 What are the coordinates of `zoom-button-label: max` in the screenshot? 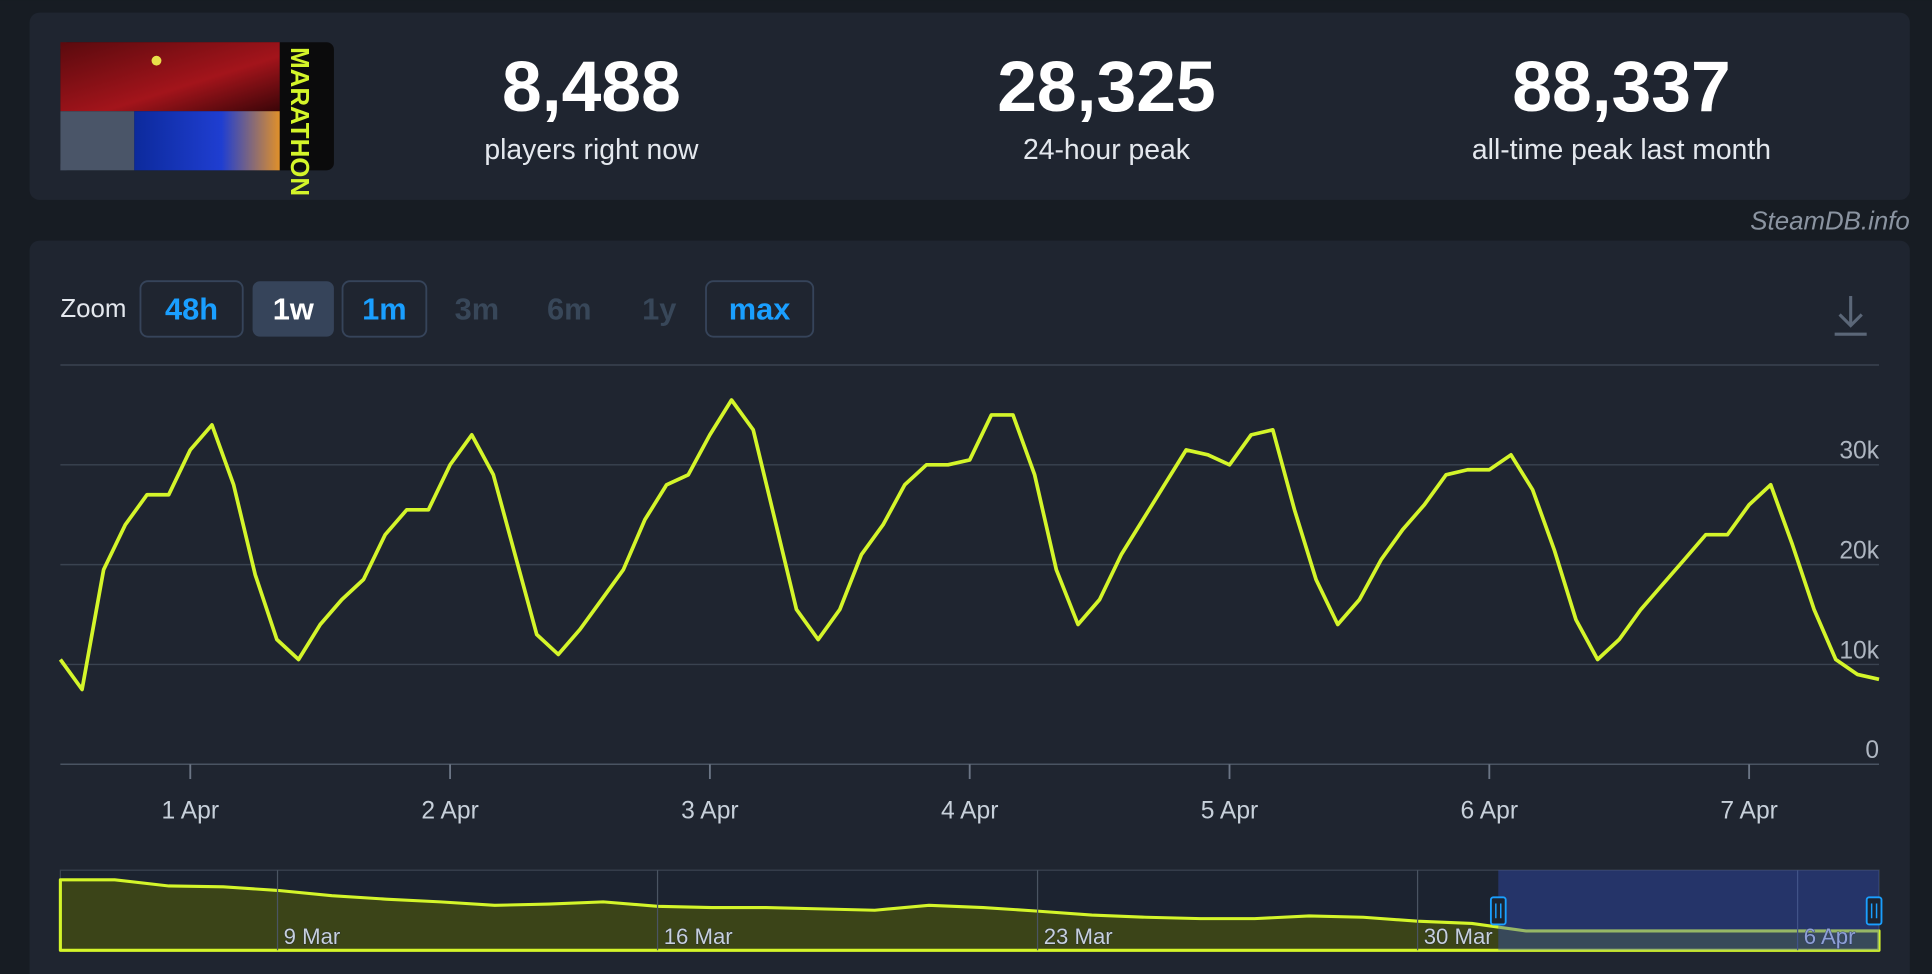 It's located at (760, 308).